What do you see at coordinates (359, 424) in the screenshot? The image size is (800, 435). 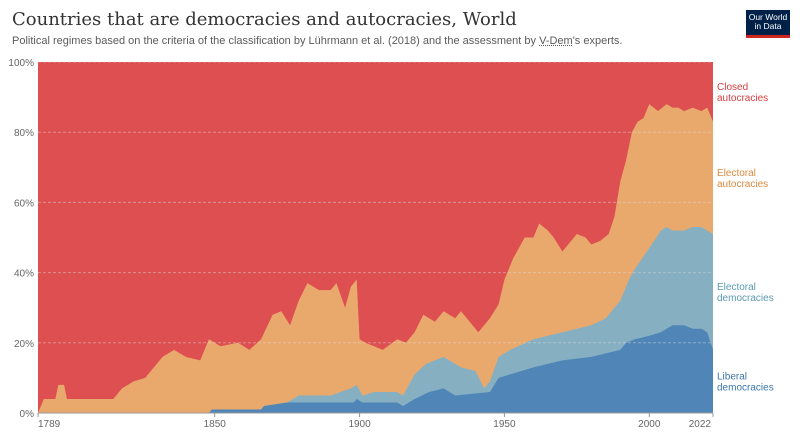 I see `x-tick-label: 1900` at bounding box center [359, 424].